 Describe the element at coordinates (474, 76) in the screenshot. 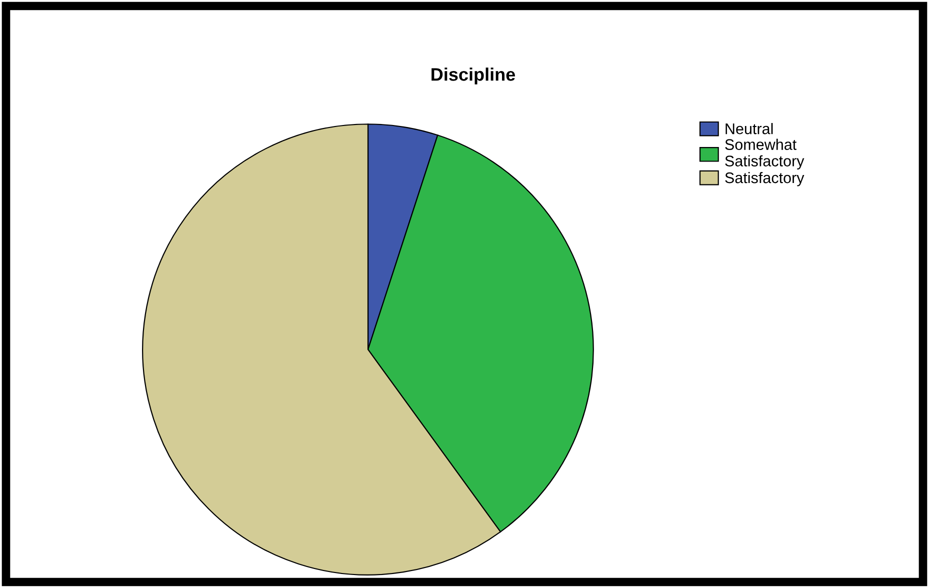

I see `chart-title: Discipline` at that location.